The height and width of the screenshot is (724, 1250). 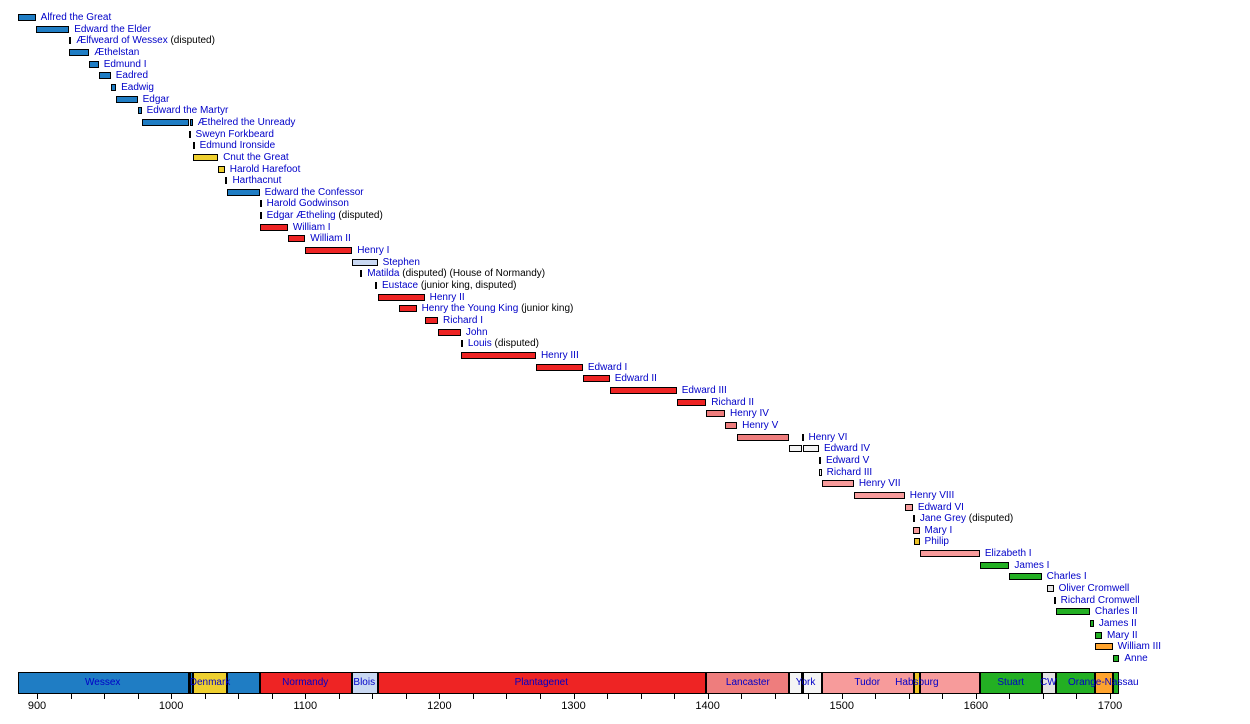 I want to click on monarch-name-link: Mary II, so click(x=1122, y=635).